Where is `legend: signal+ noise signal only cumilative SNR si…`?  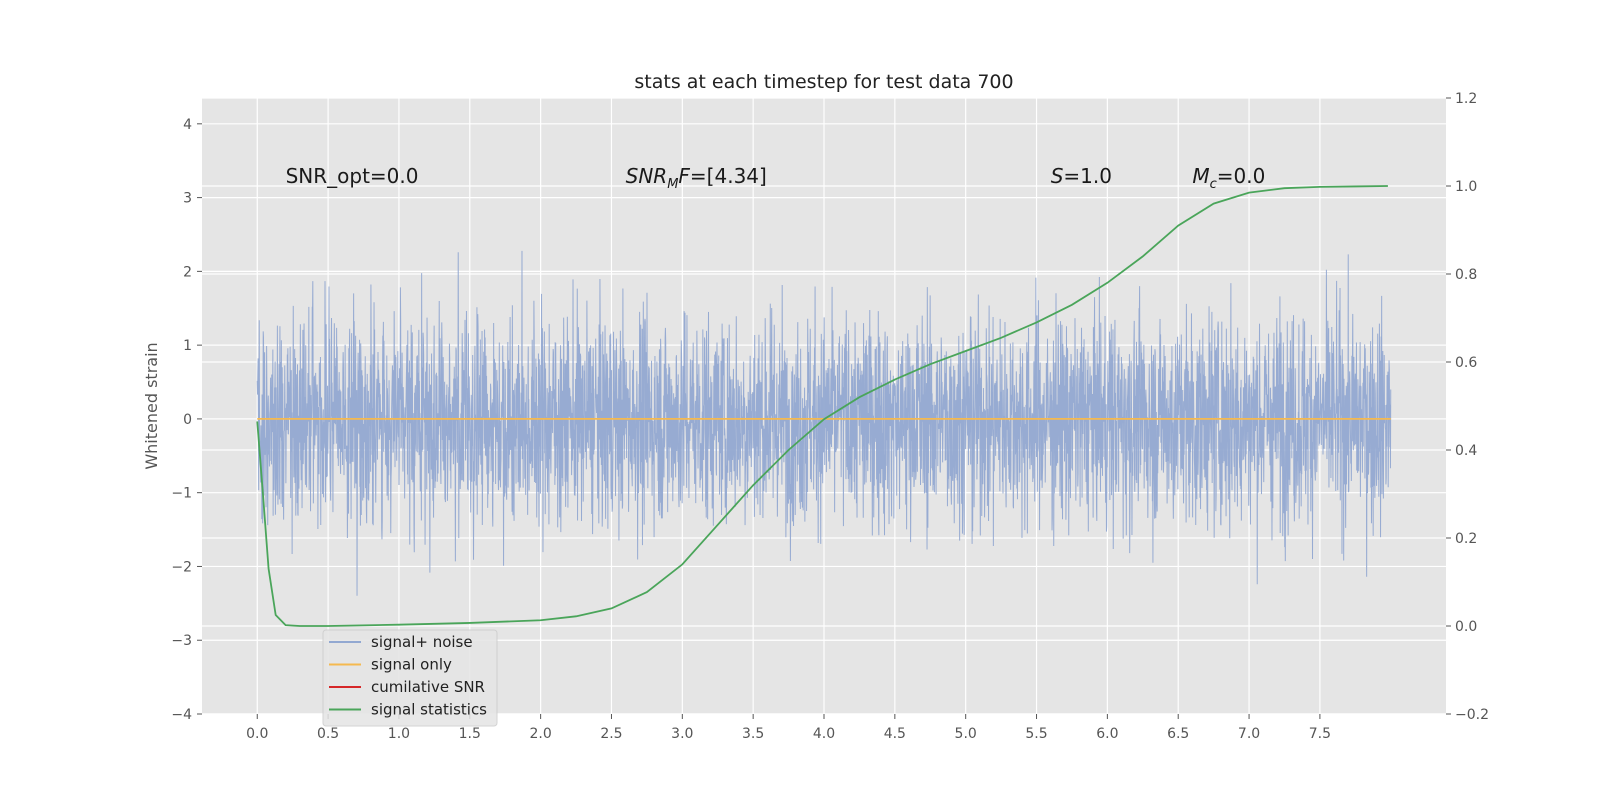
legend: signal+ noise signal only cumilative SNR si… is located at coordinates (410, 678).